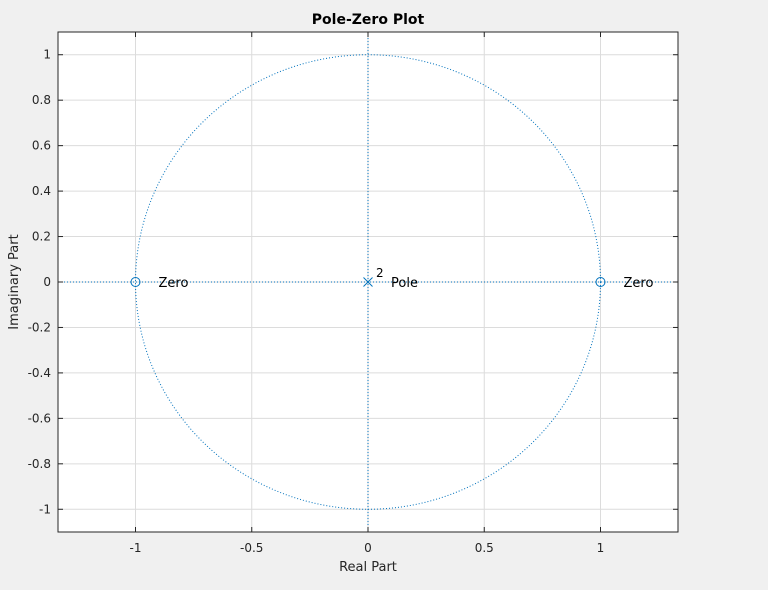 Image resolution: width=768 pixels, height=590 pixels. Describe the element at coordinates (41, 146) in the screenshot. I see `y-tick-label: 0.6` at that location.